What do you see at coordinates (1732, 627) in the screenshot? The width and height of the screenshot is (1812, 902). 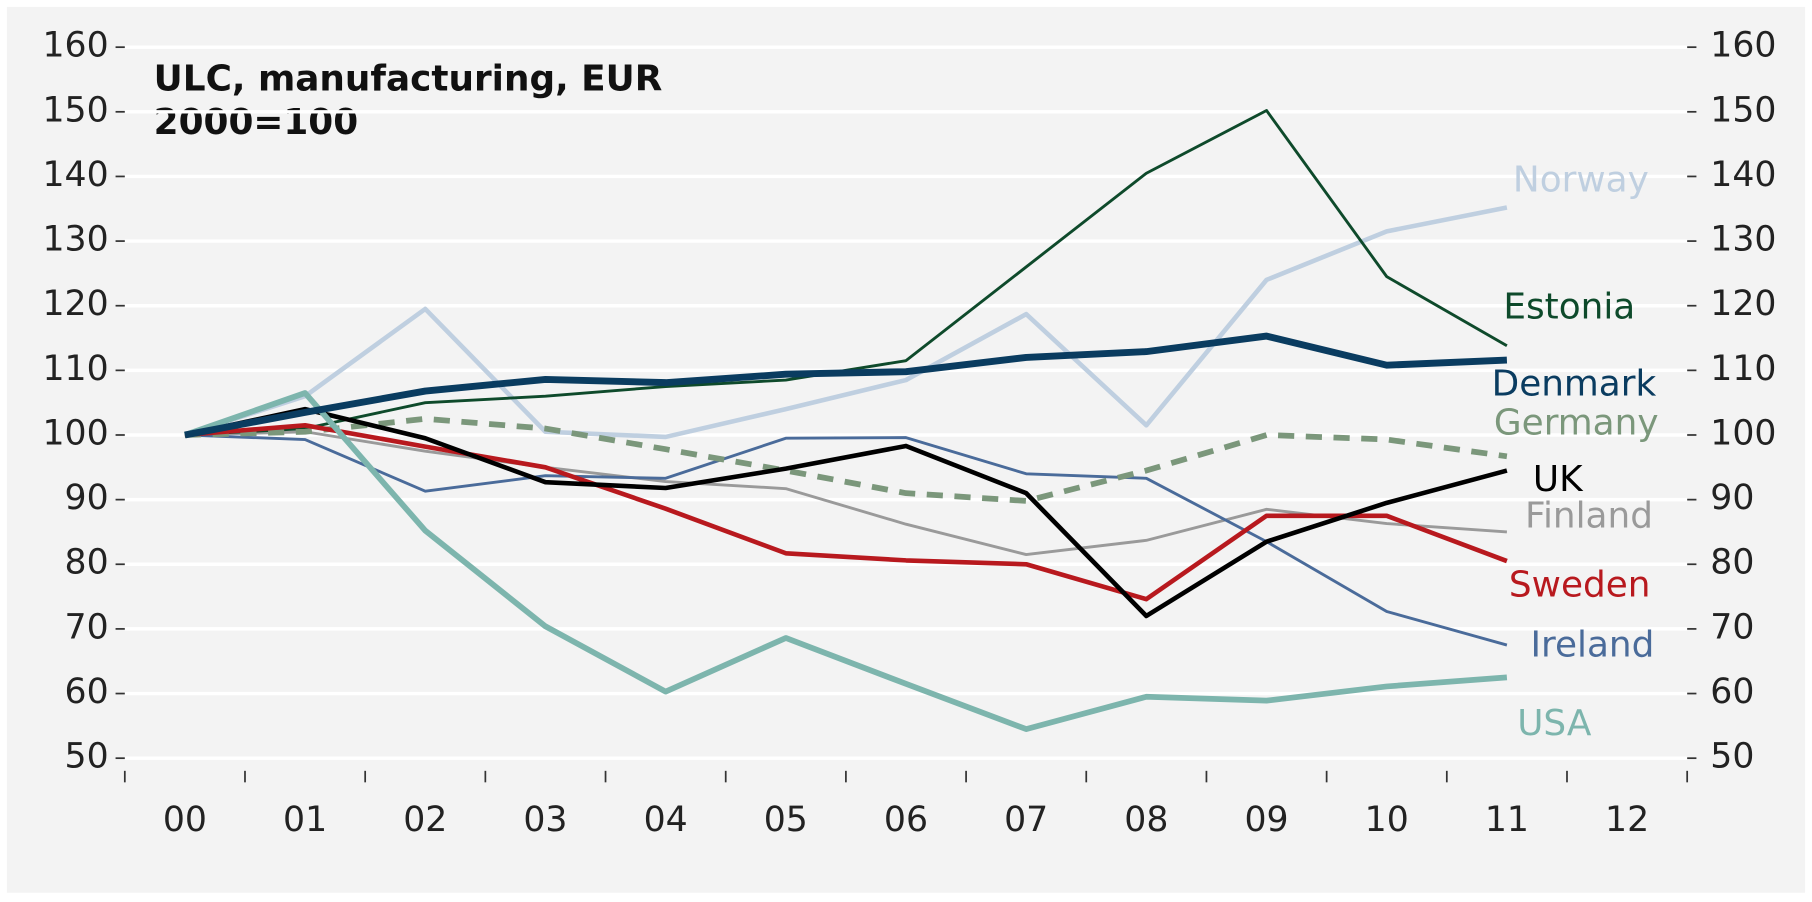 I see `y2-tick-label: 70` at bounding box center [1732, 627].